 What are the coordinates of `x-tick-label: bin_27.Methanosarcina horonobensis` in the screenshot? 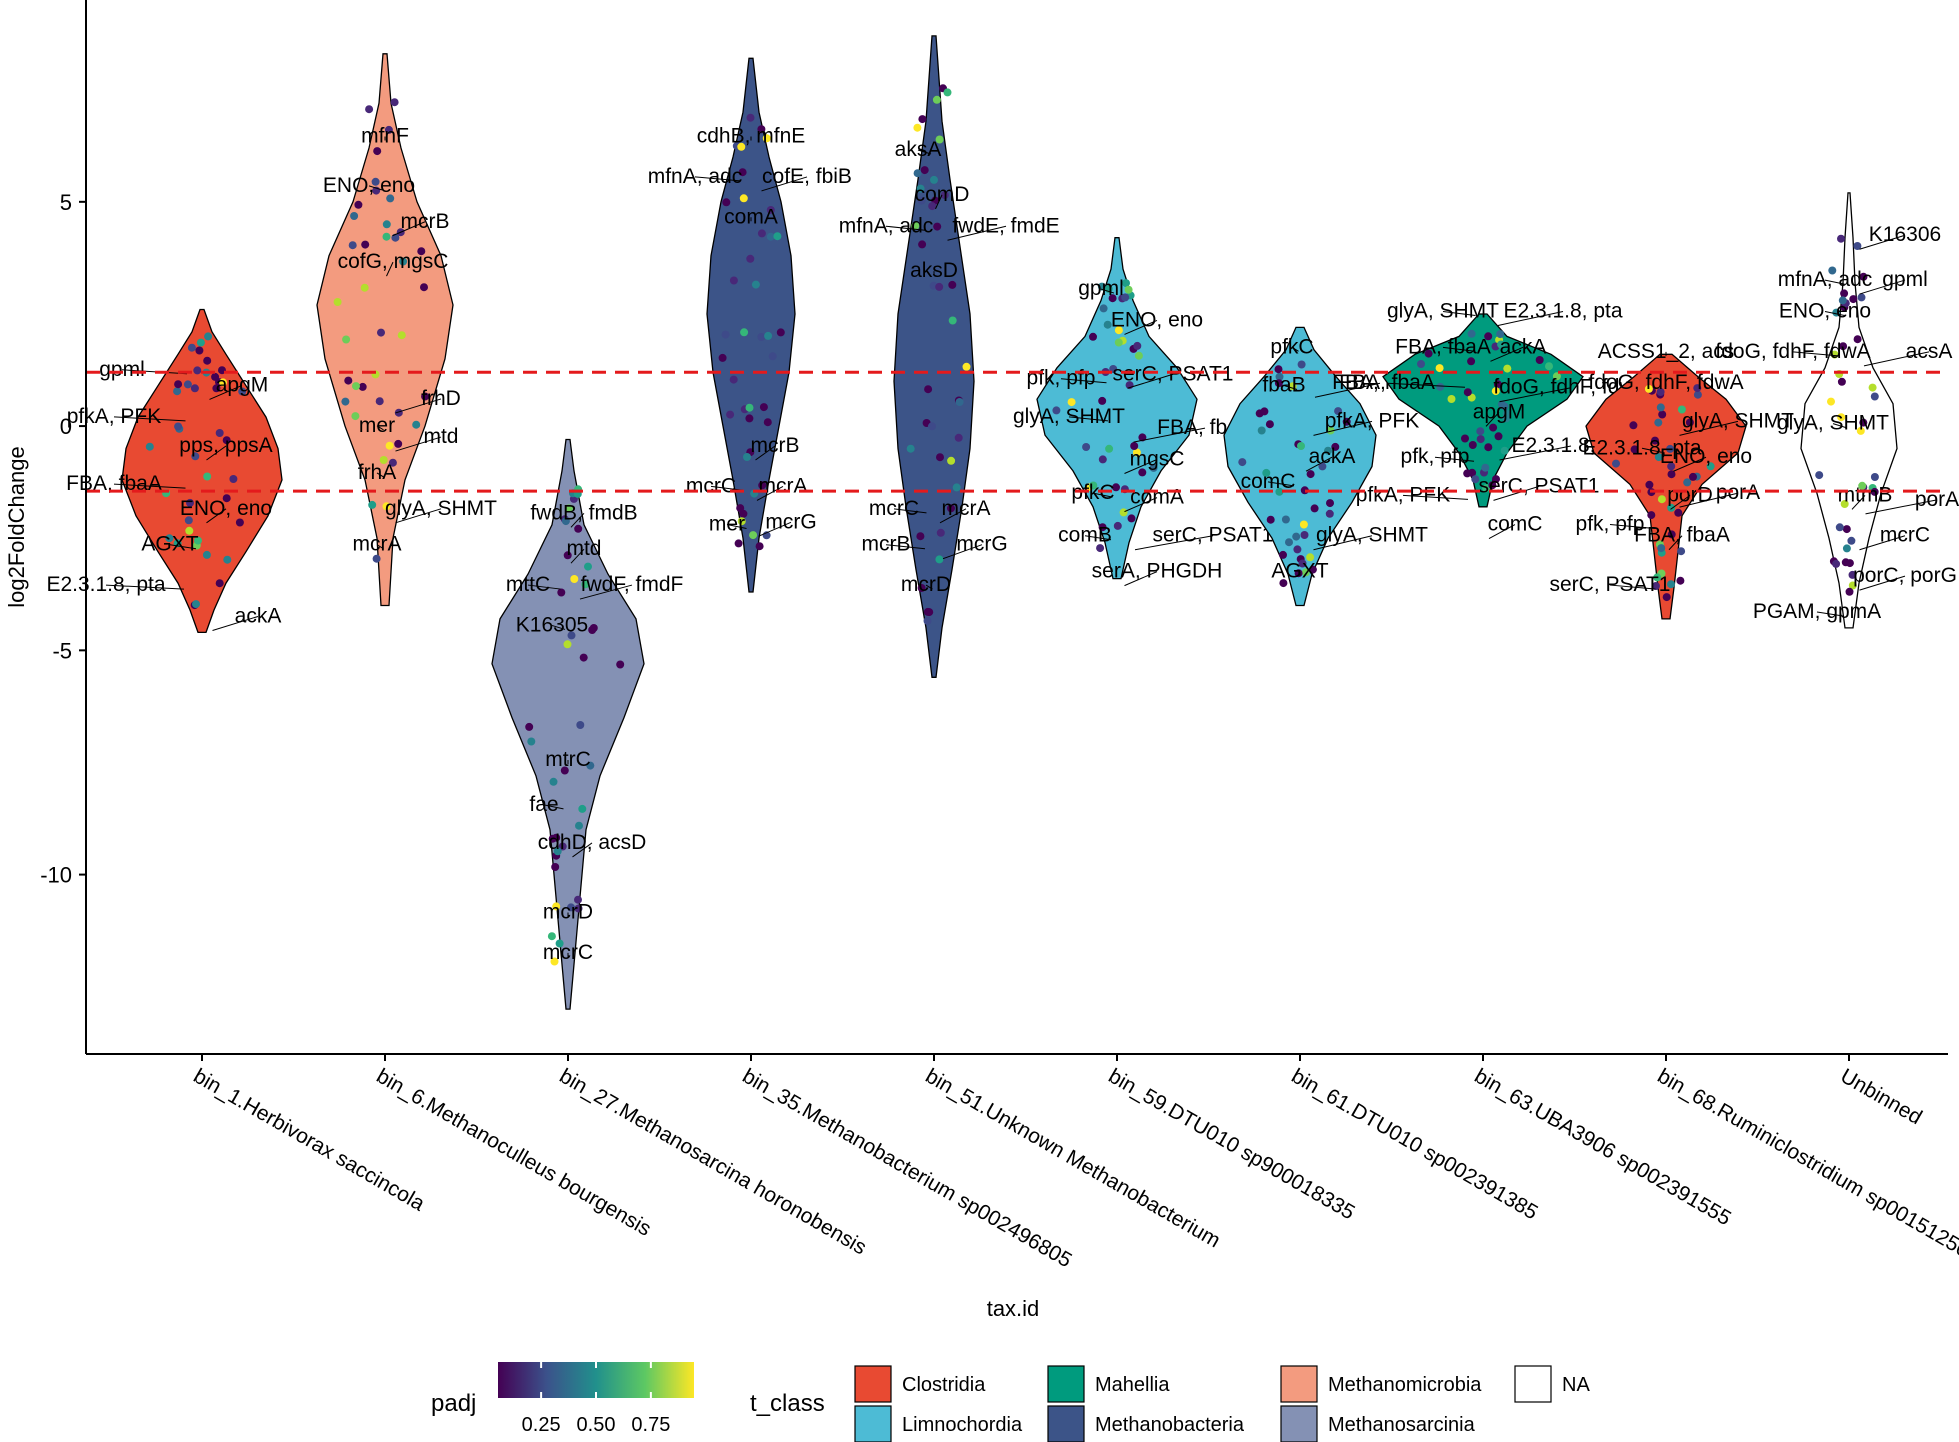 It's located at (713, 1161).